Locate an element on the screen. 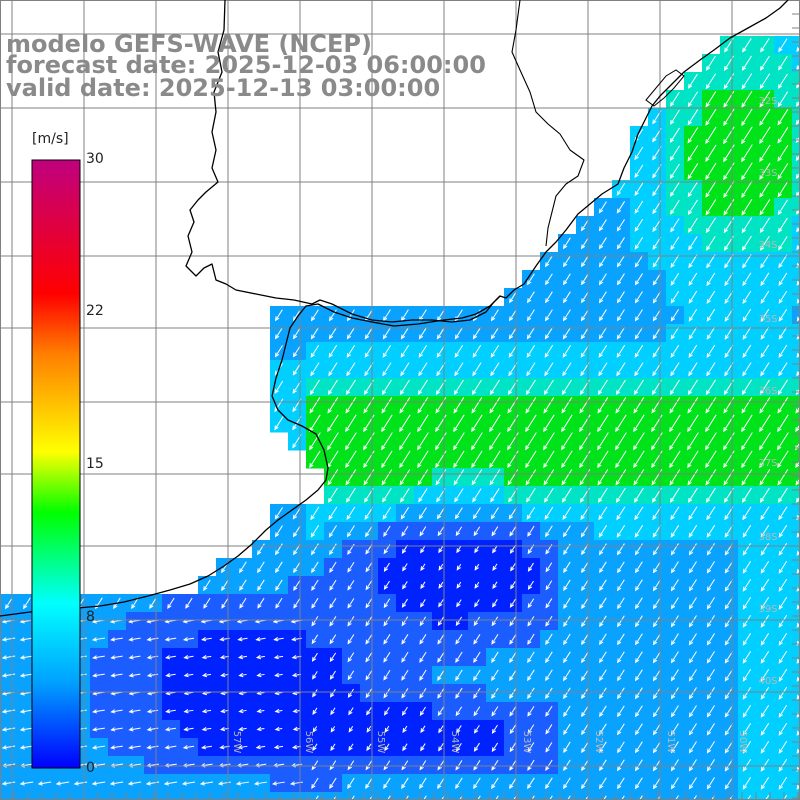 This screenshot has height=800, width=800. longitude-label: 52W is located at coordinates (598, 742).